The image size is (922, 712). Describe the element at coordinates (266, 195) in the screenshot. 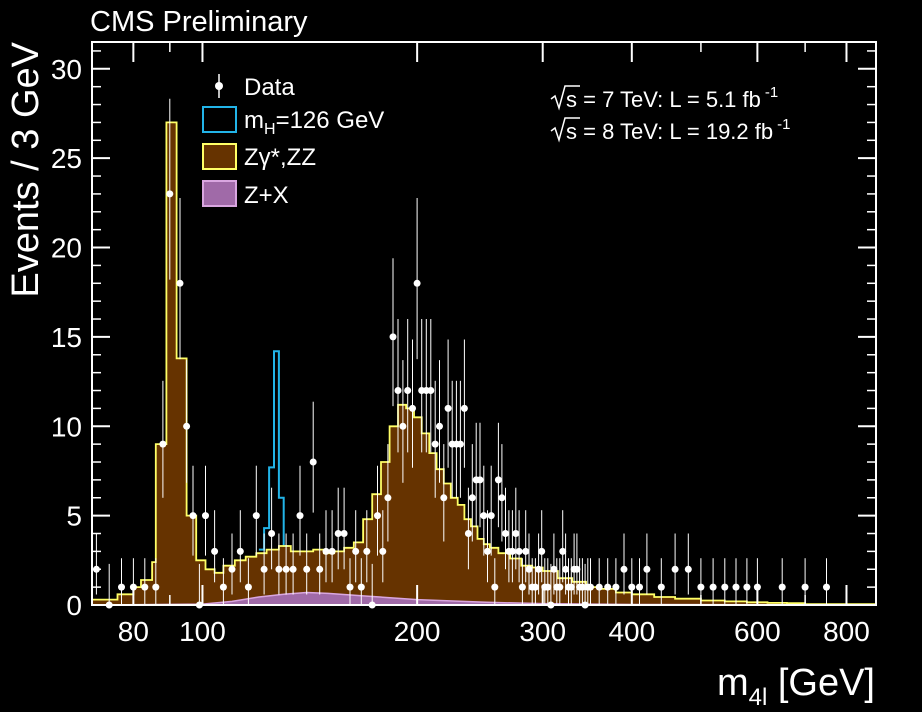

I see `legend-label-zx: Z+X` at that location.